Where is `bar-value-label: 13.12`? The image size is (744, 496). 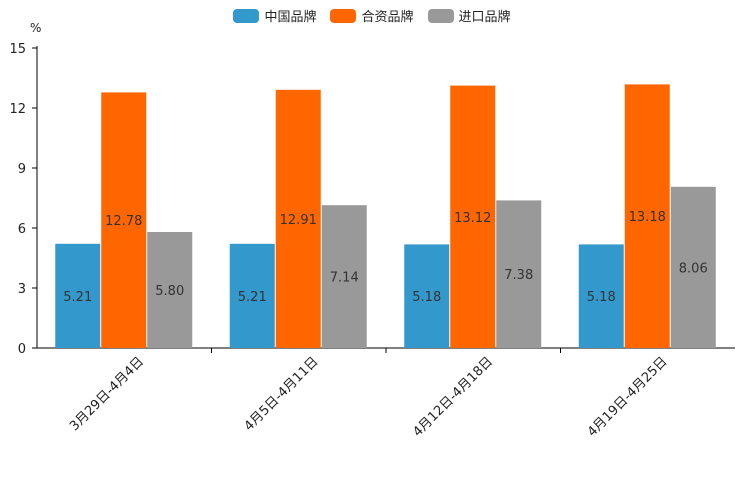
bar-value-label: 13.12 is located at coordinates (472, 218).